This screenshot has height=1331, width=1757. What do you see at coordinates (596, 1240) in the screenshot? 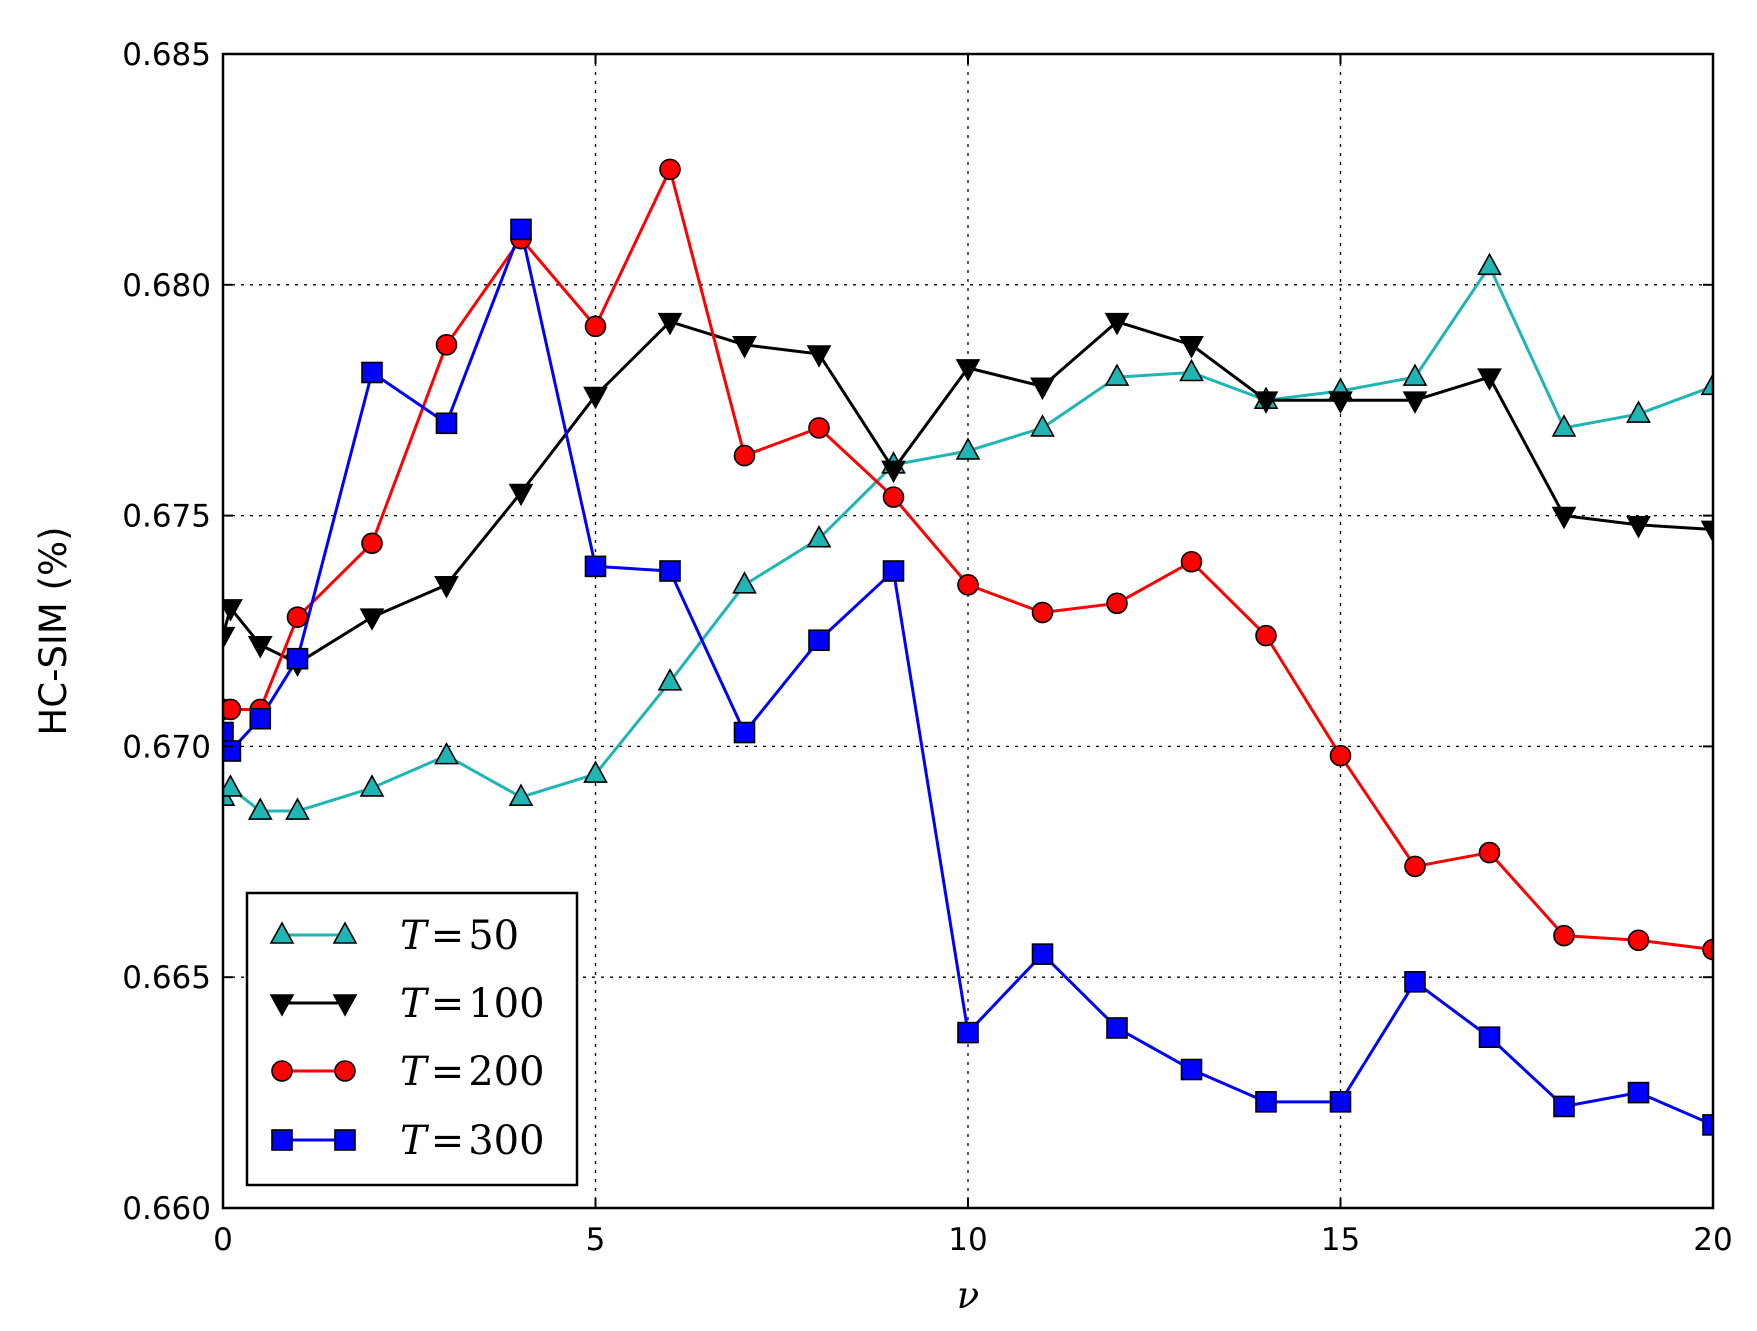
I see `x-tick-label: 5` at bounding box center [596, 1240].